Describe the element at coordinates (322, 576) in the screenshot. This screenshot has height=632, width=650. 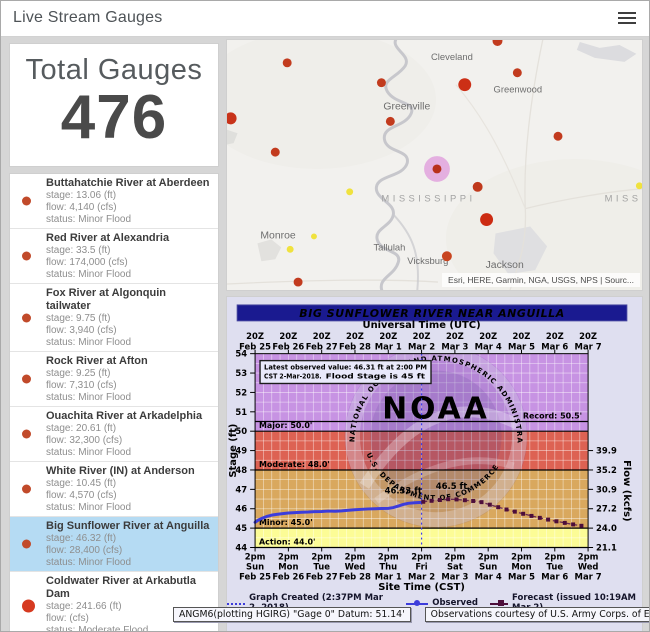
I see `bottom-tick-date: Feb 27` at that location.